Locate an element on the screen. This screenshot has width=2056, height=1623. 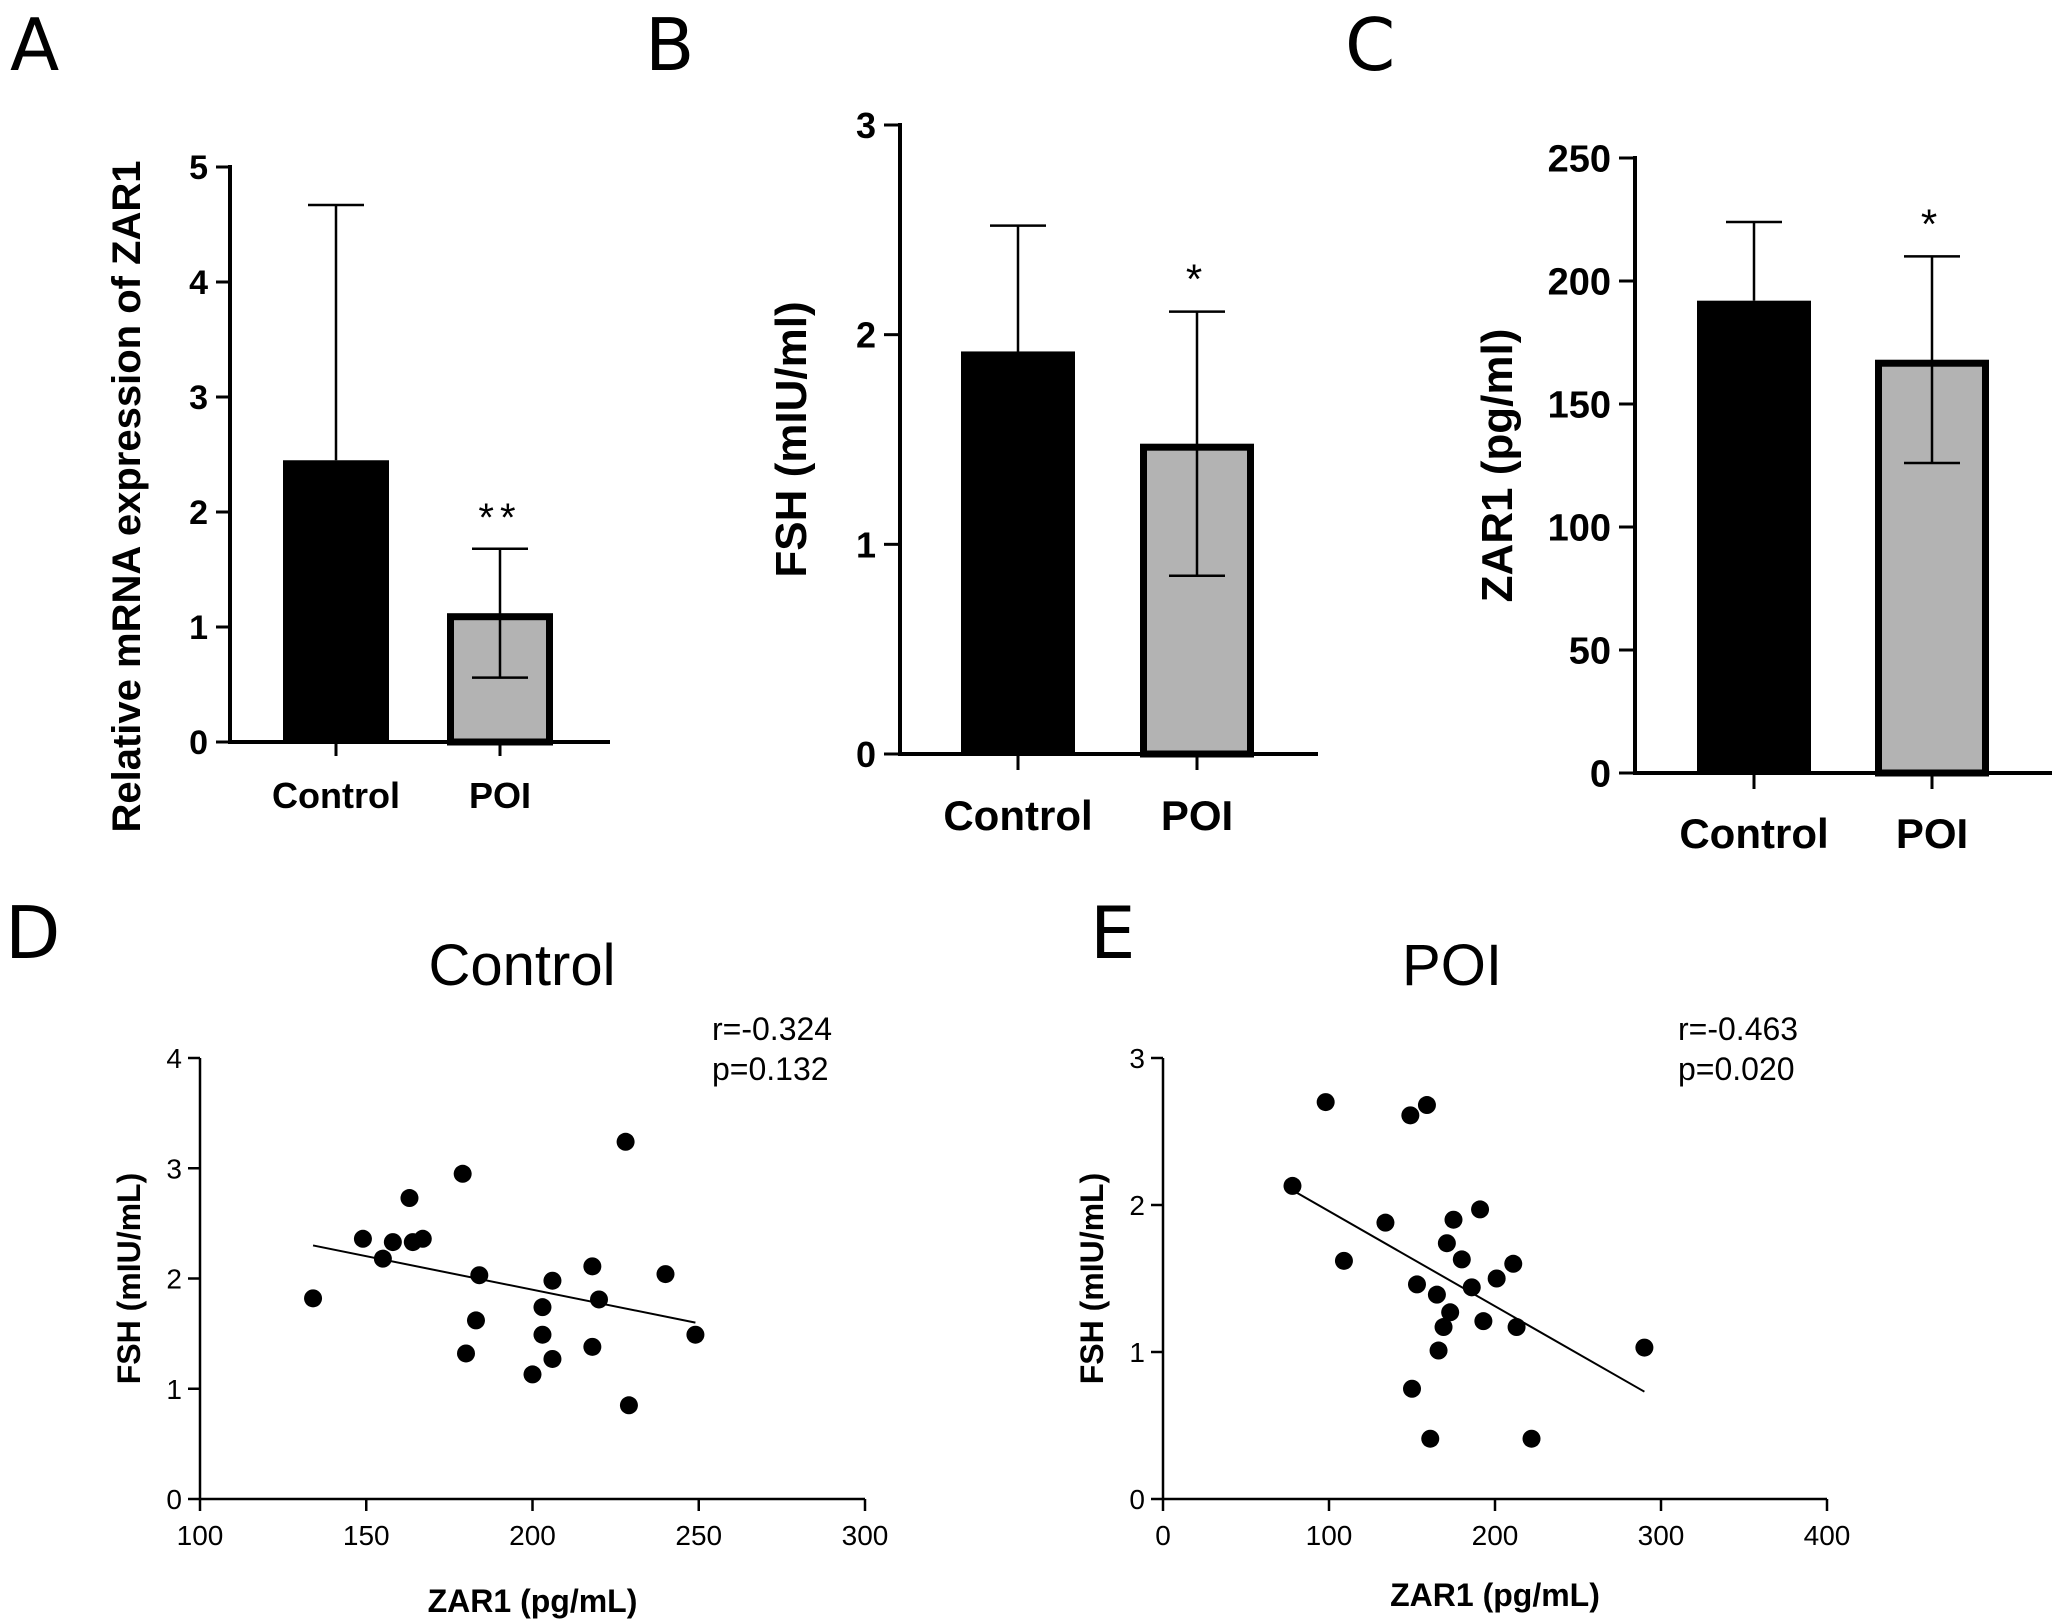
panel-letter-b: B is located at coordinates (669, 45).